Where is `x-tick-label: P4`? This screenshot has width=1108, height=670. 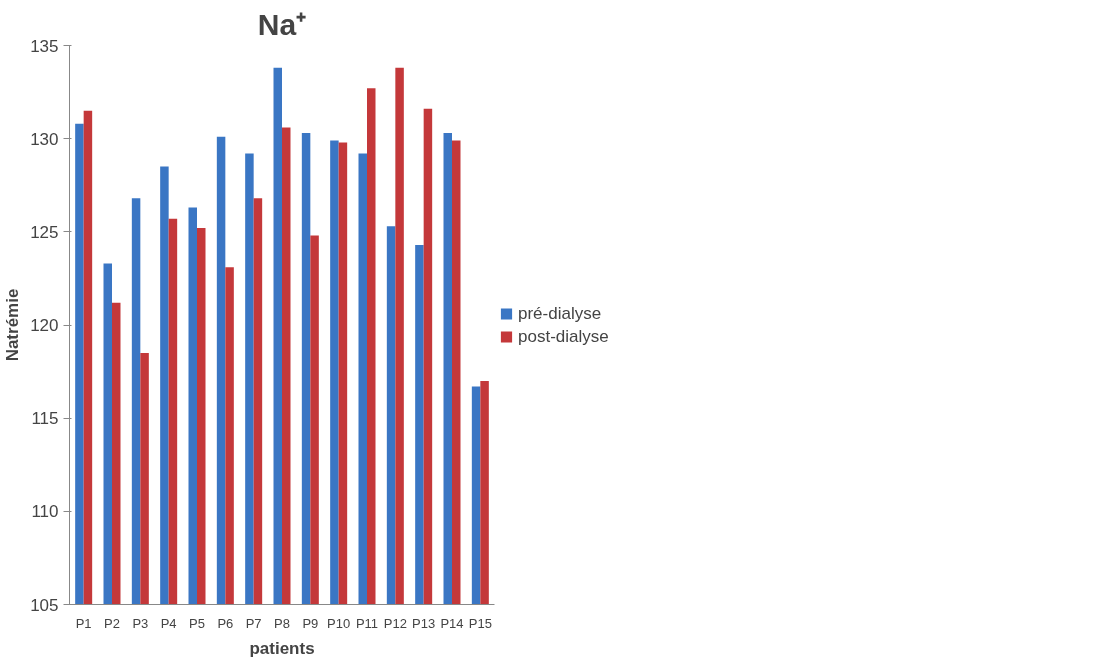 x-tick-label: P4 is located at coordinates (168, 623).